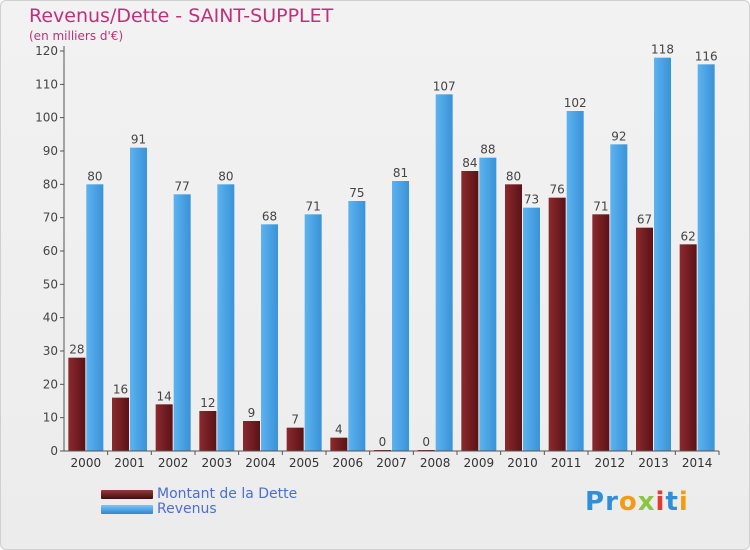 The width and height of the screenshot is (750, 550). I want to click on revenus-value-label: 91, so click(138, 140).